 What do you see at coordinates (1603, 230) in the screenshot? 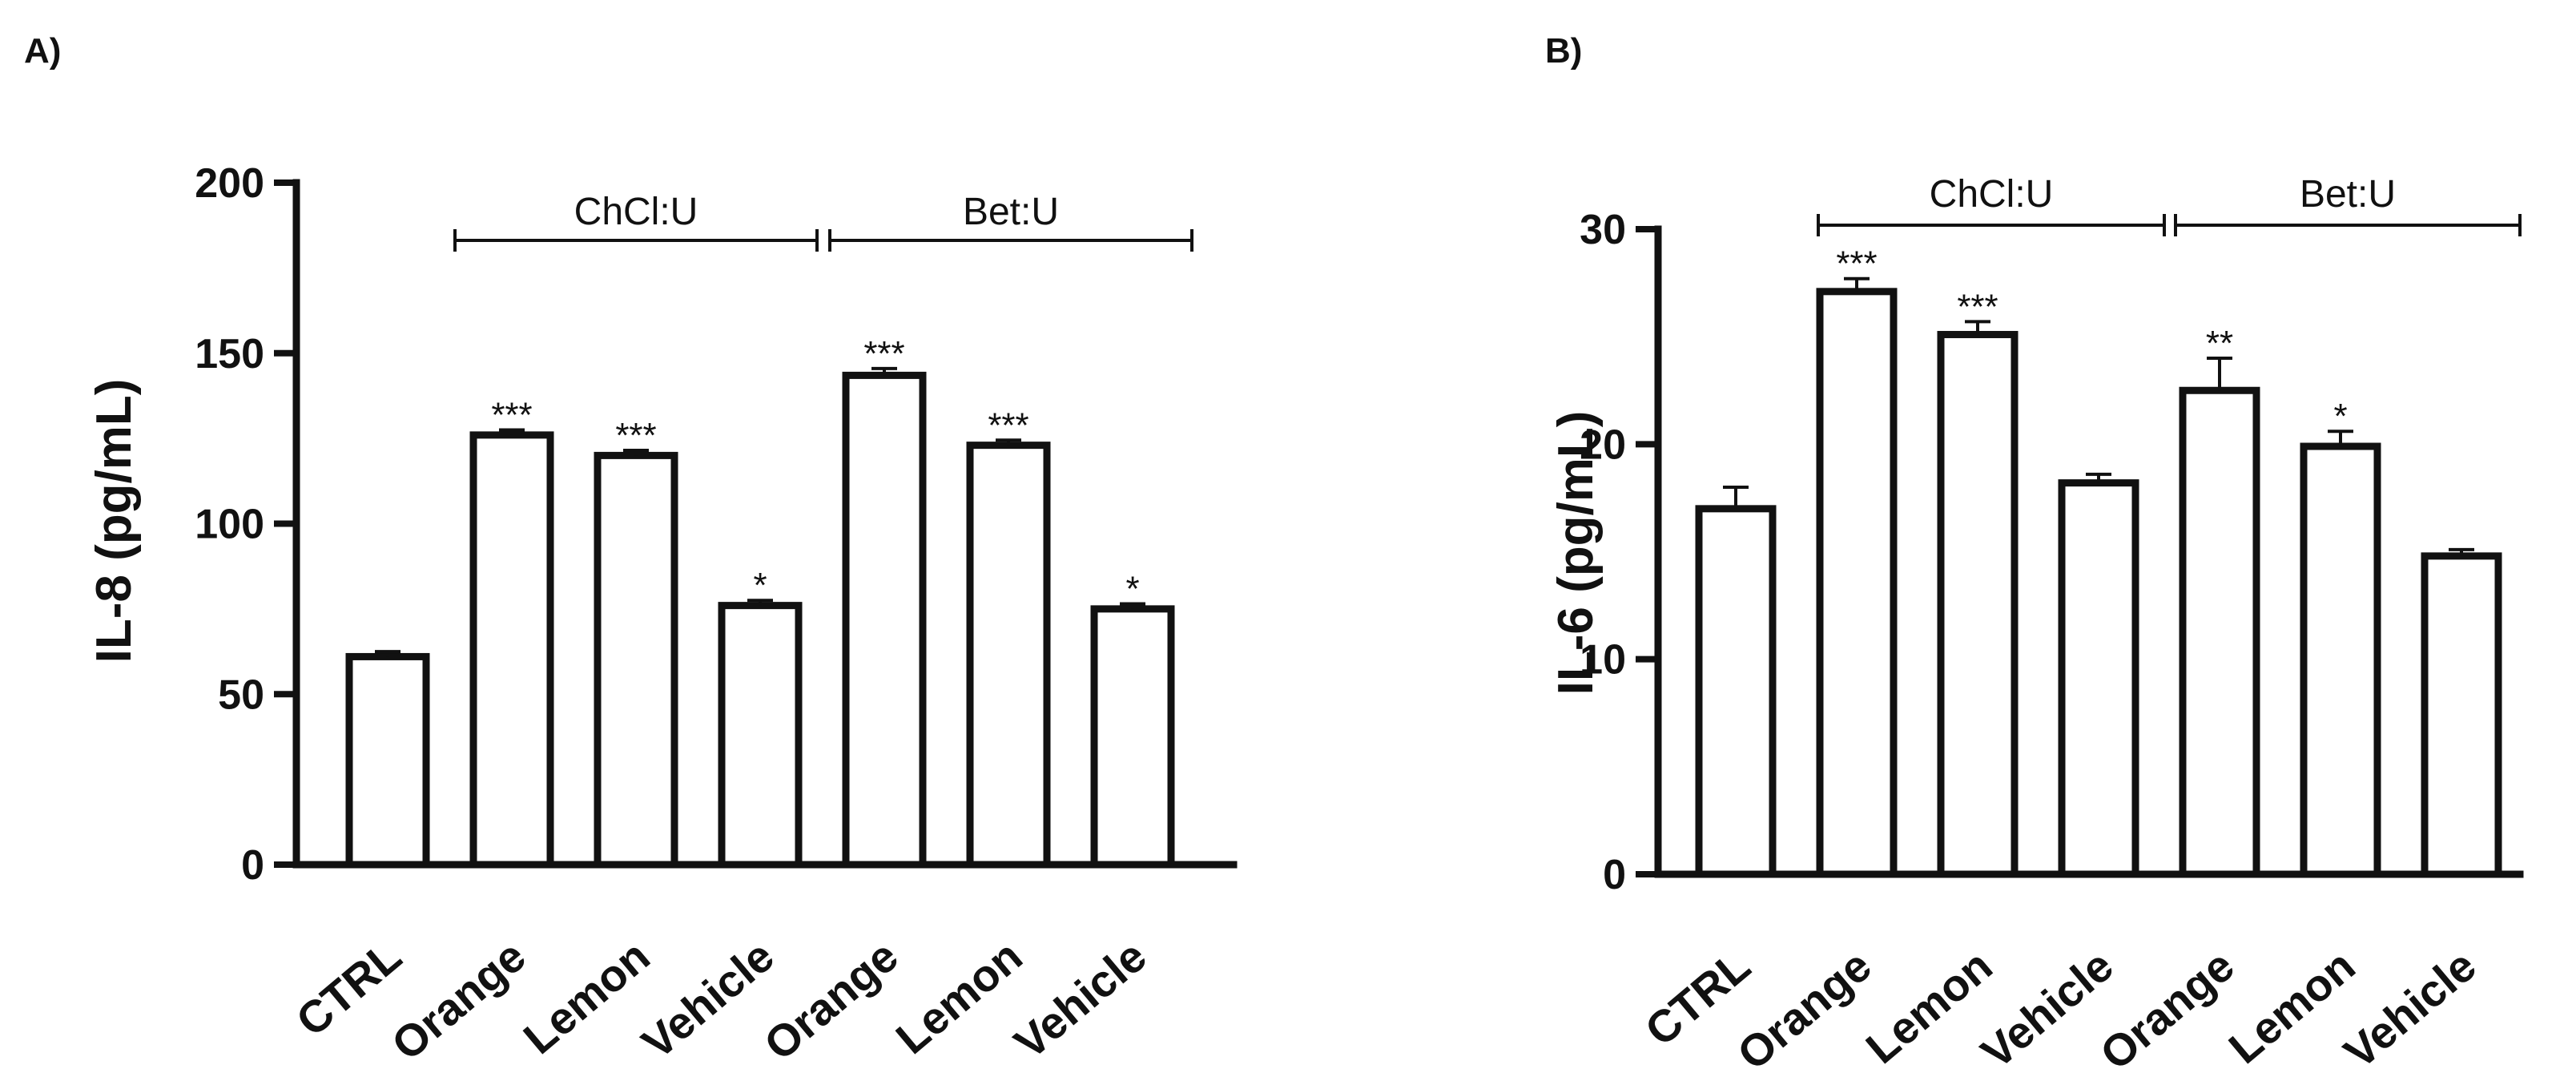
I see `y-tick-label: 30` at bounding box center [1603, 230].